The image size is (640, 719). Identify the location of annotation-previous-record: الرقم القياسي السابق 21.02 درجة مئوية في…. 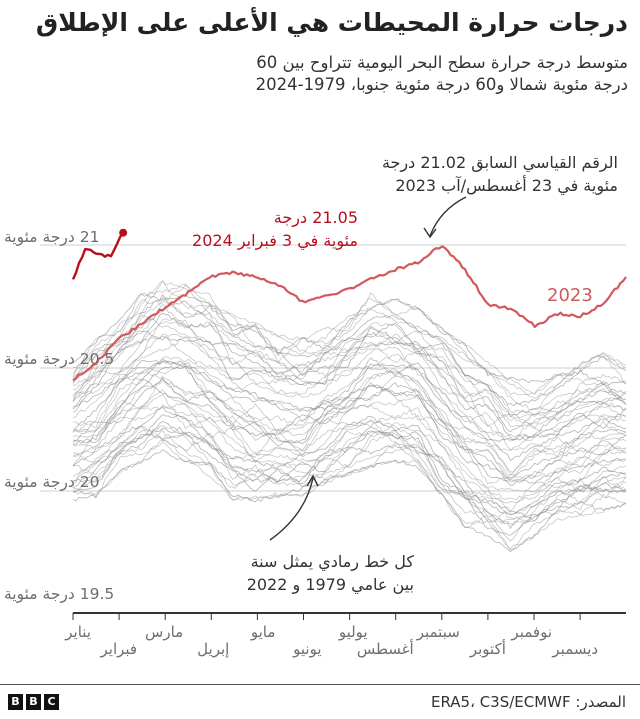
(499, 174).